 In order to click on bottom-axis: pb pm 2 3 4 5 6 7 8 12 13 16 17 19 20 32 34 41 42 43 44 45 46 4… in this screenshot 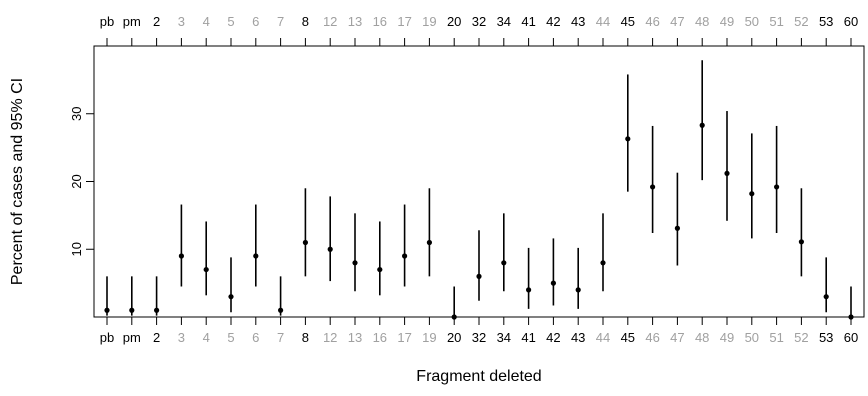, I will do `click(479, 331)`.